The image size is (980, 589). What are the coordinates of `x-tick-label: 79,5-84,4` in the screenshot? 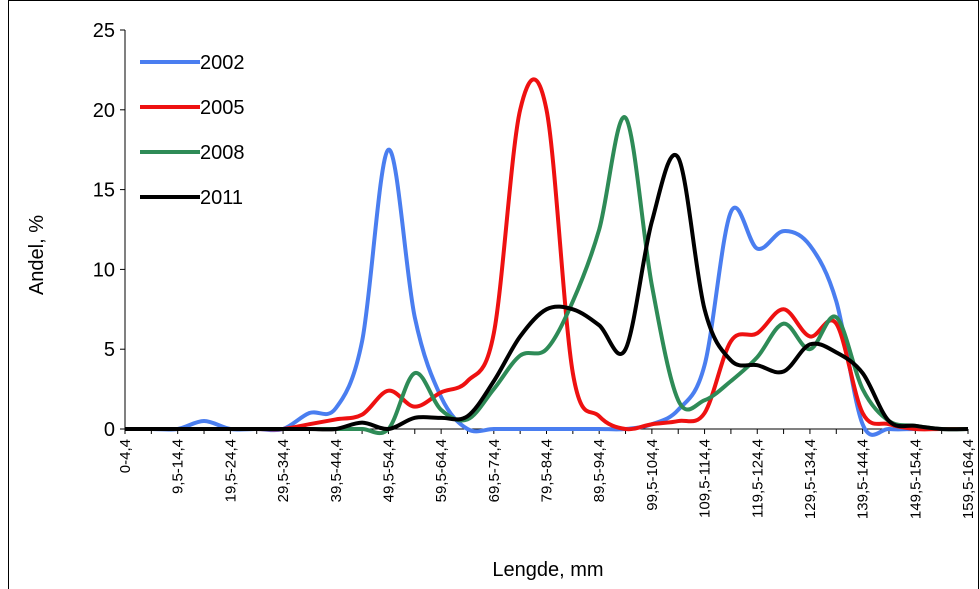 It's located at (547, 470).